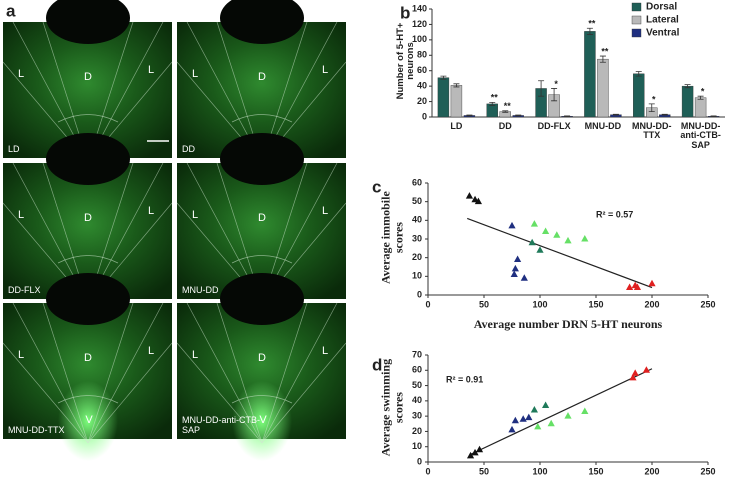 Image resolution: width=752 pixels, height=483 pixels. What do you see at coordinates (417, 182) in the screenshot?
I see `y-tick-label: 60` at bounding box center [417, 182].